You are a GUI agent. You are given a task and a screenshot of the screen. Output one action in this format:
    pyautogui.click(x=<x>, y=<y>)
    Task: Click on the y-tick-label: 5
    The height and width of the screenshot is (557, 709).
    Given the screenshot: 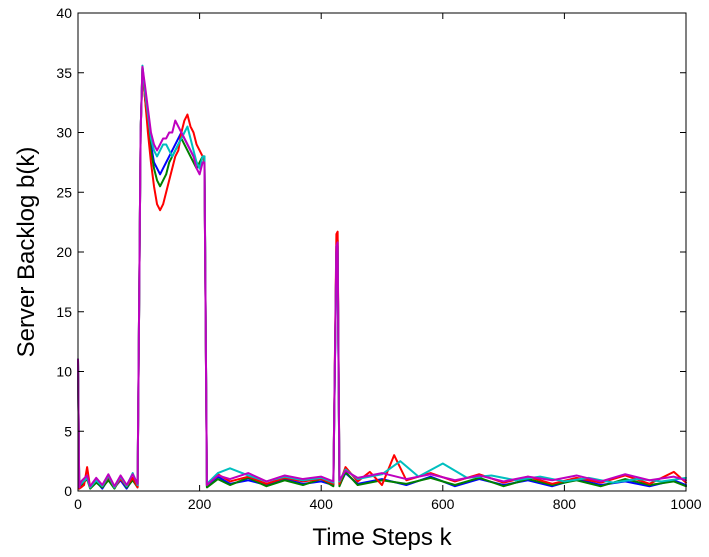 What is the action you would take?
    pyautogui.click(x=68, y=431)
    